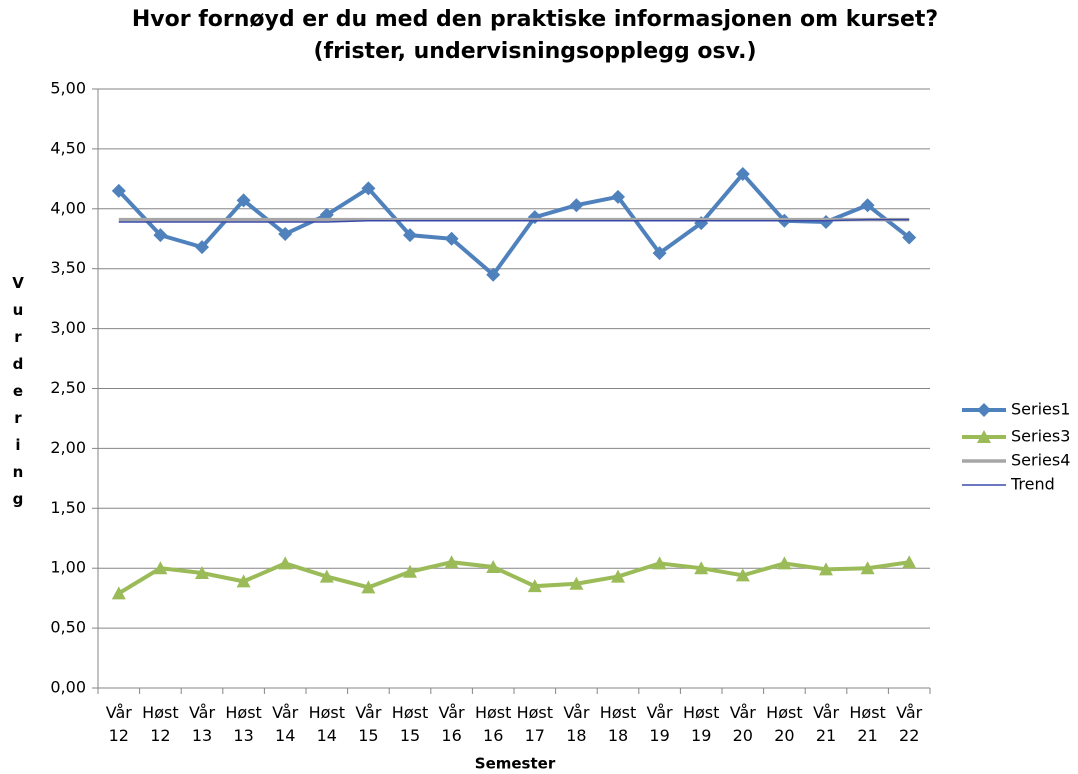 This screenshot has height=774, width=1078. Describe the element at coordinates (701, 724) in the screenshot. I see `x-tick-label: Høst 19` at that location.